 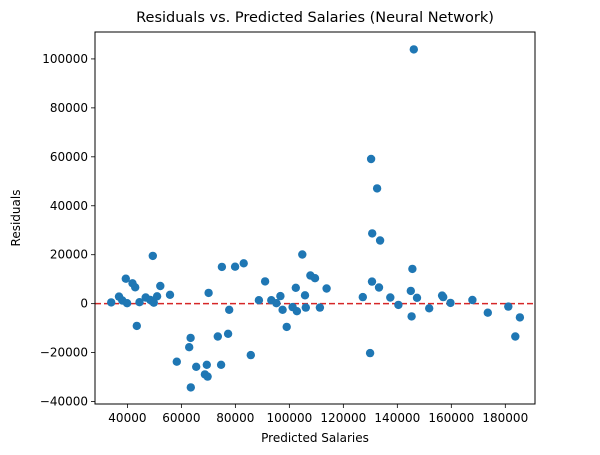 What do you see at coordinates (315, 438) in the screenshot?
I see `x-axis-label: Predicted Salaries` at bounding box center [315, 438].